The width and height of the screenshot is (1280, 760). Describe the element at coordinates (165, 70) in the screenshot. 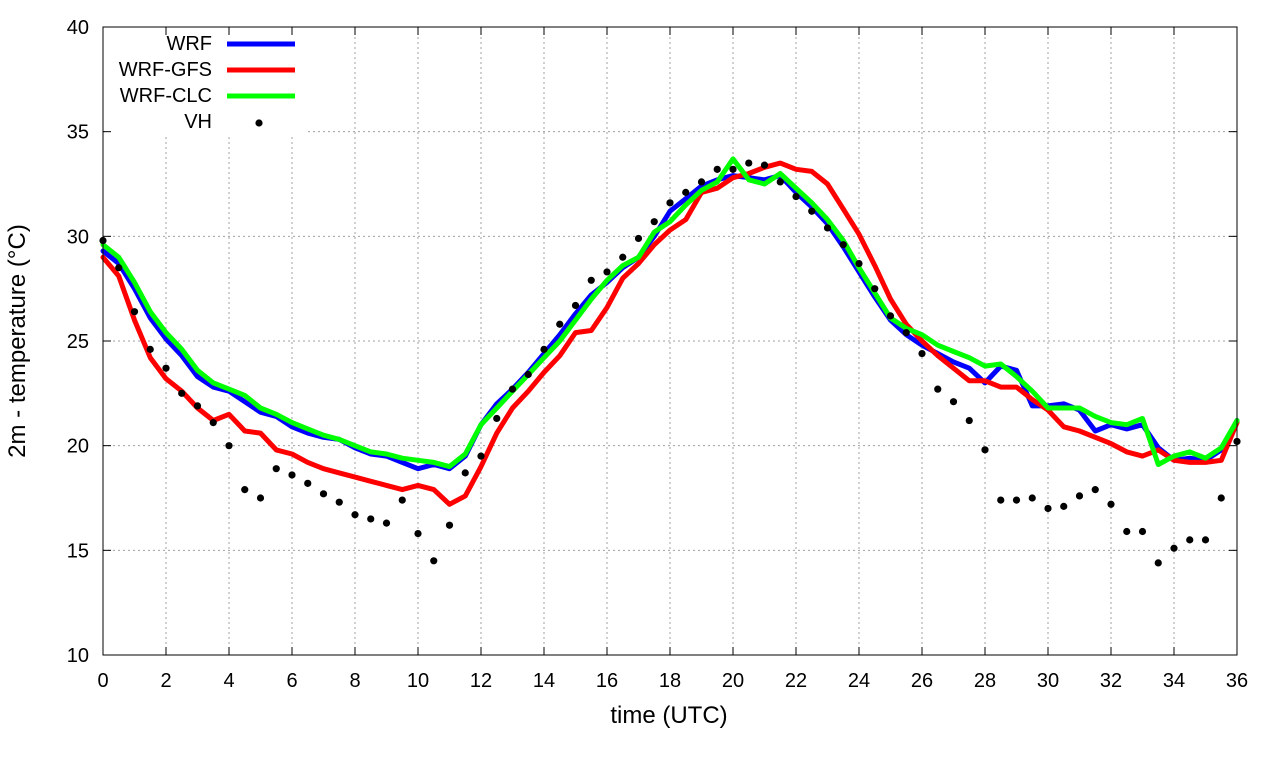

I see `legend-label-wrf-gfs: WRF-GFS` at that location.